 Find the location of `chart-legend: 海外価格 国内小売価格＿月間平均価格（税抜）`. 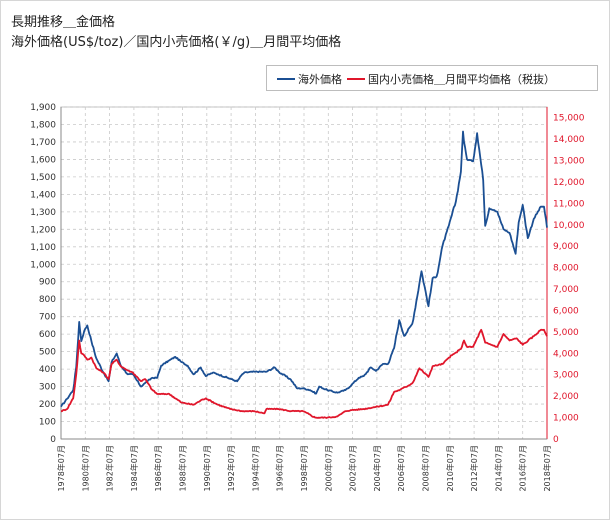

chart-legend: 海外価格 国内小売価格＿月間平均価格（税抜） is located at coordinates (432, 78).